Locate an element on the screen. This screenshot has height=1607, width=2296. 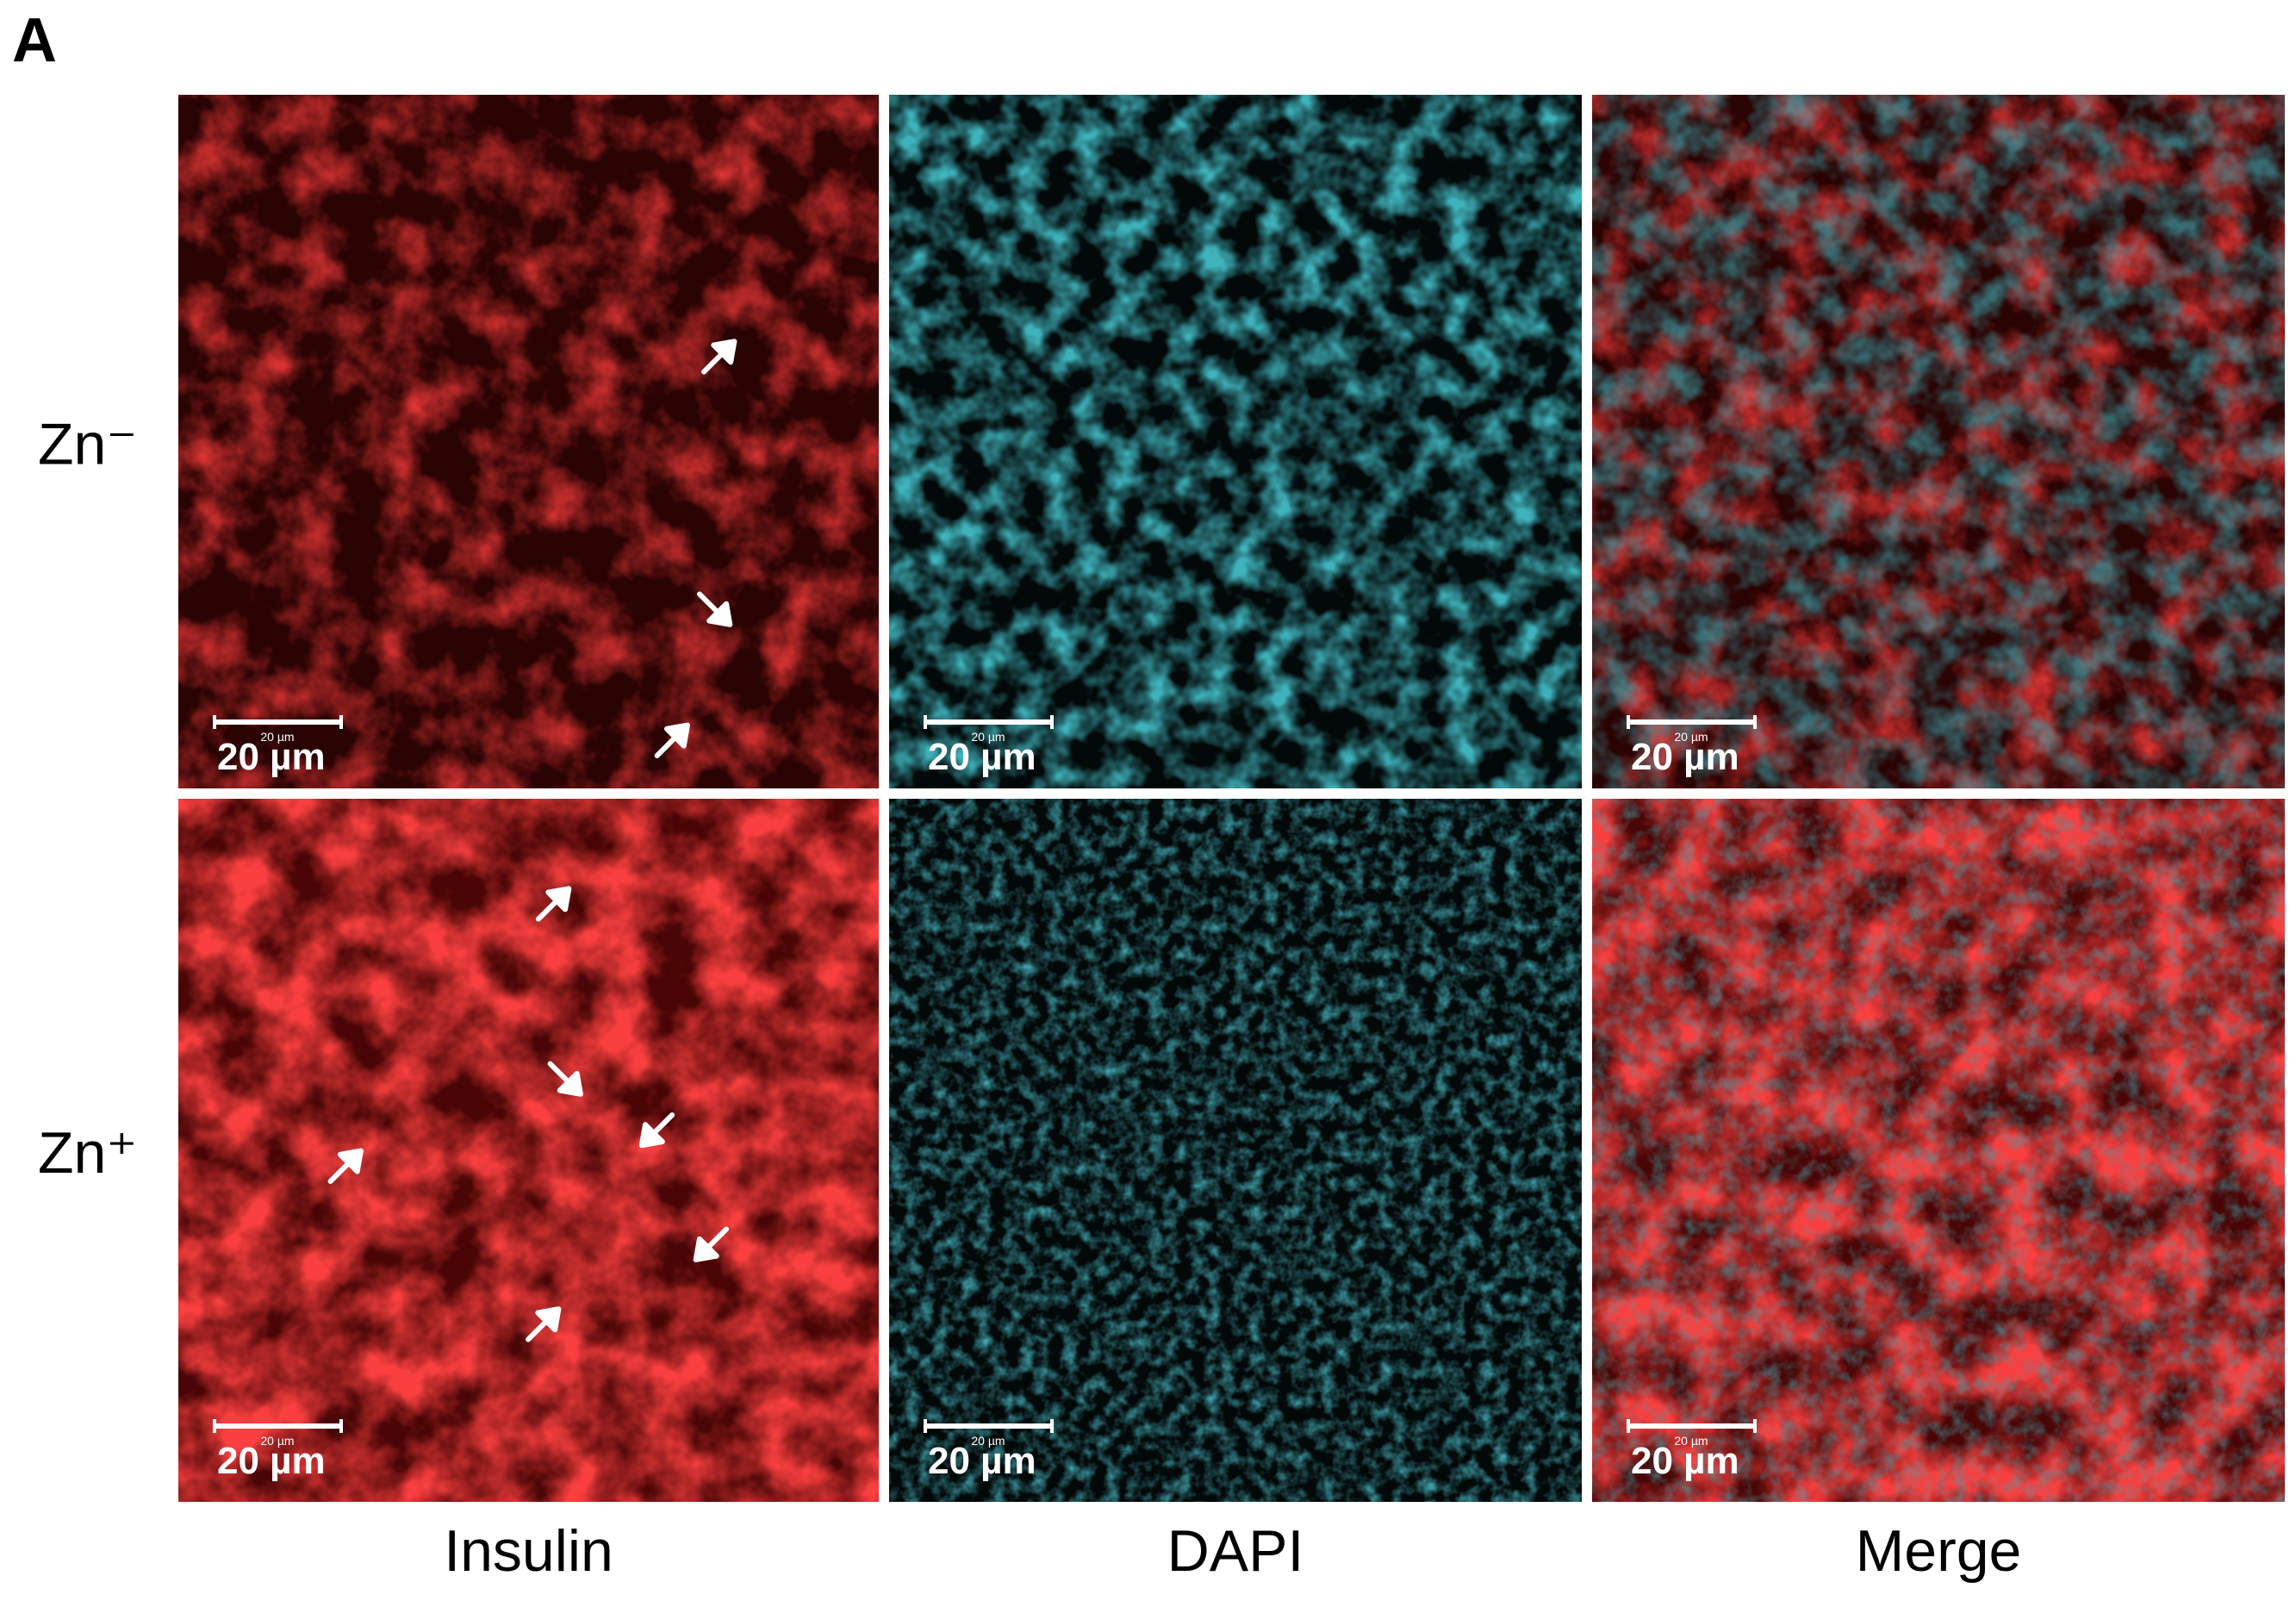
row-label: Zn⁻ is located at coordinates (88, 443).